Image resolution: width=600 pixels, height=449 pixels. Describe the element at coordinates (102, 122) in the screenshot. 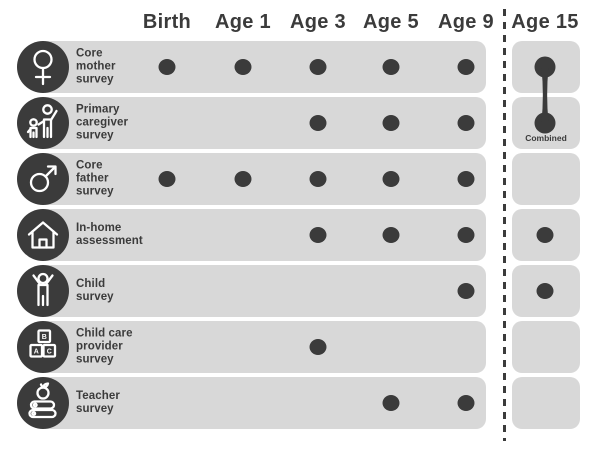

I see `row-label: Primary caregiver survey` at that location.